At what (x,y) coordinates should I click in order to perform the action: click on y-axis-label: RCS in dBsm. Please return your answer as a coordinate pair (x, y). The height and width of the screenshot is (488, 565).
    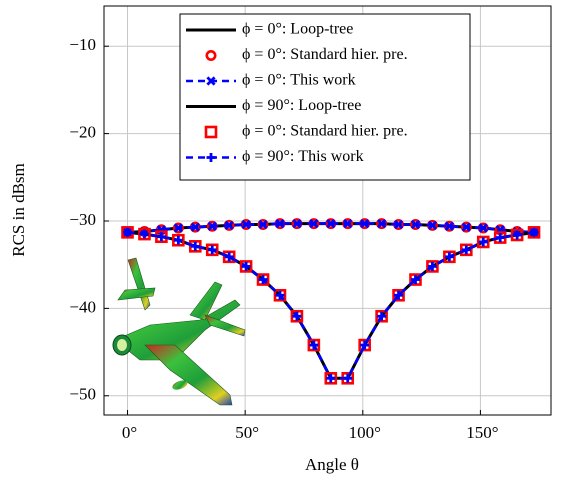
    Looking at the image, I should click on (18, 210).